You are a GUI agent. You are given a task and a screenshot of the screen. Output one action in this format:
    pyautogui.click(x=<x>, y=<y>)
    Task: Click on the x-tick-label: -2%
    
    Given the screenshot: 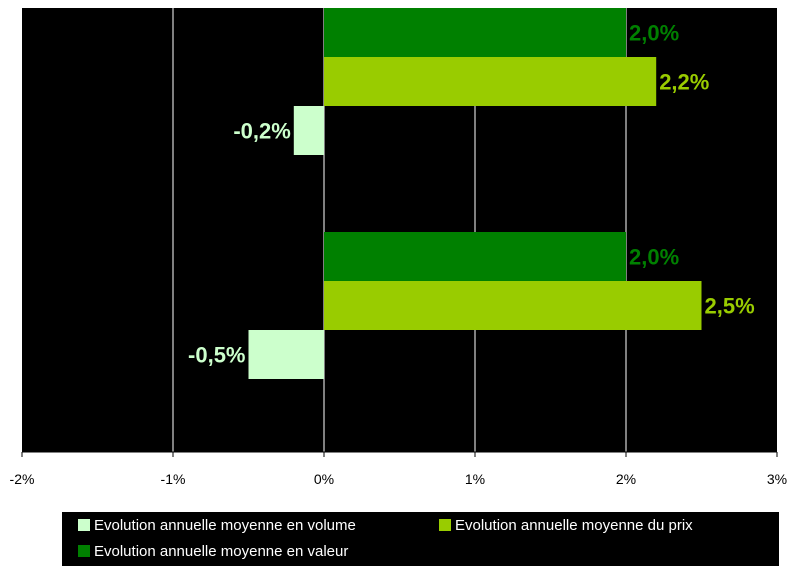 What is the action you would take?
    pyautogui.click(x=22, y=479)
    